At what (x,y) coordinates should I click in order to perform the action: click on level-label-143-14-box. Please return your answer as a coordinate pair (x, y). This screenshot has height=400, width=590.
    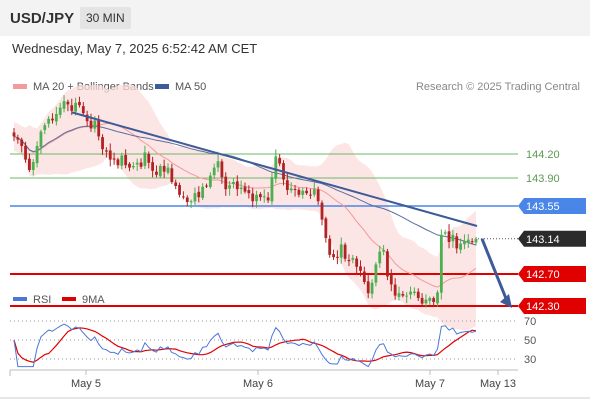
    Looking at the image, I should click on (552, 238).